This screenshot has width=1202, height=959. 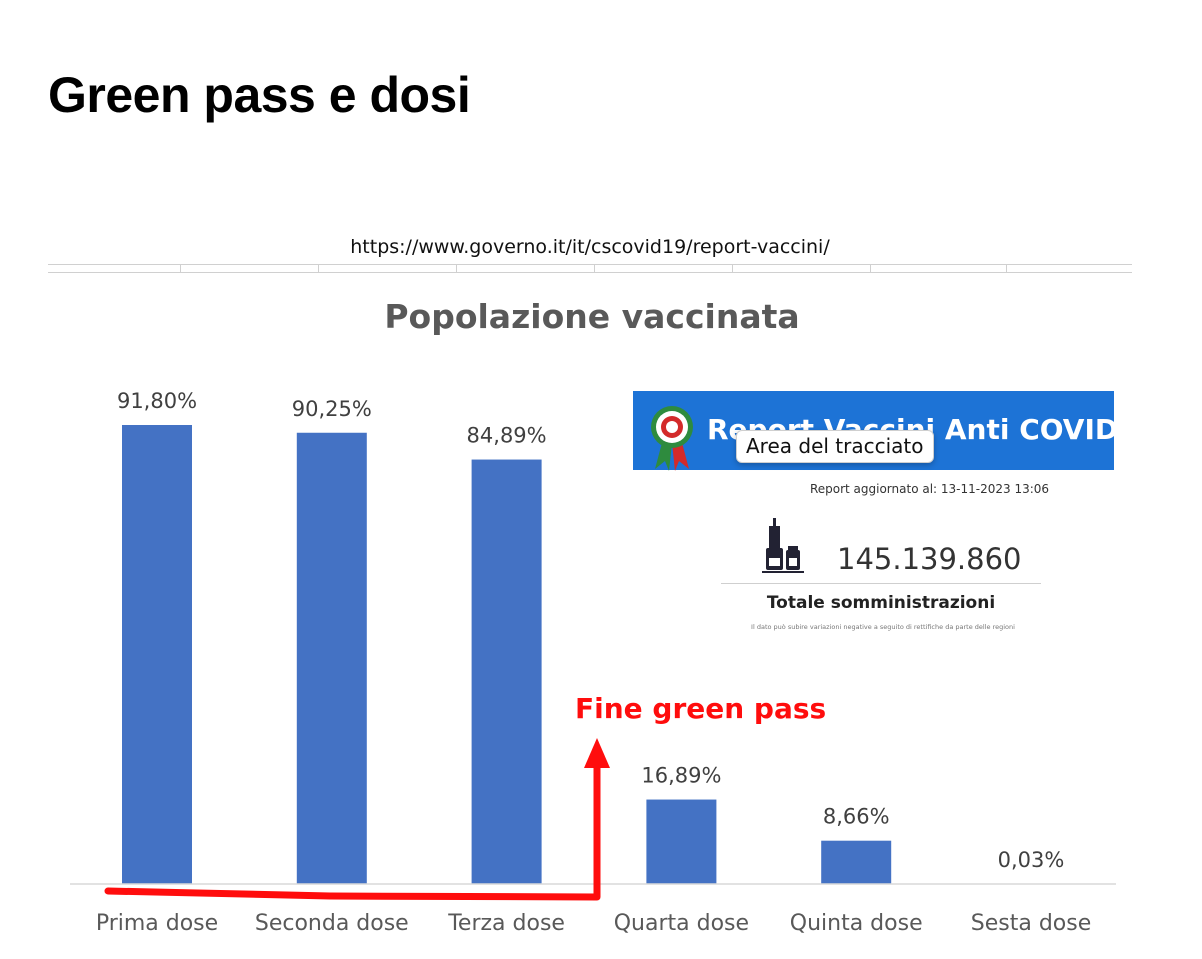 I want to click on x-tick-label: Seconda dose, so click(x=332, y=923).